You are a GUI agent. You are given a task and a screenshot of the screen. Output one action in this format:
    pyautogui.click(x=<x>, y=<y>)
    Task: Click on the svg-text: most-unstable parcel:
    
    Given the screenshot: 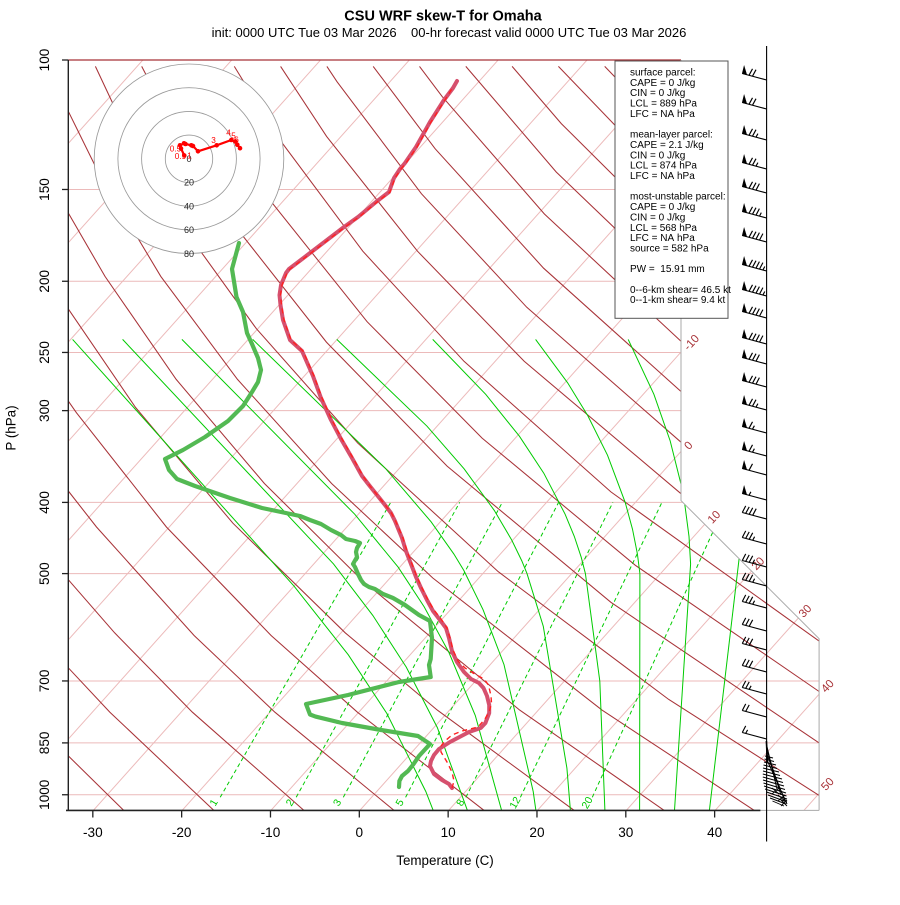 What is the action you would take?
    pyautogui.click(x=678, y=197)
    